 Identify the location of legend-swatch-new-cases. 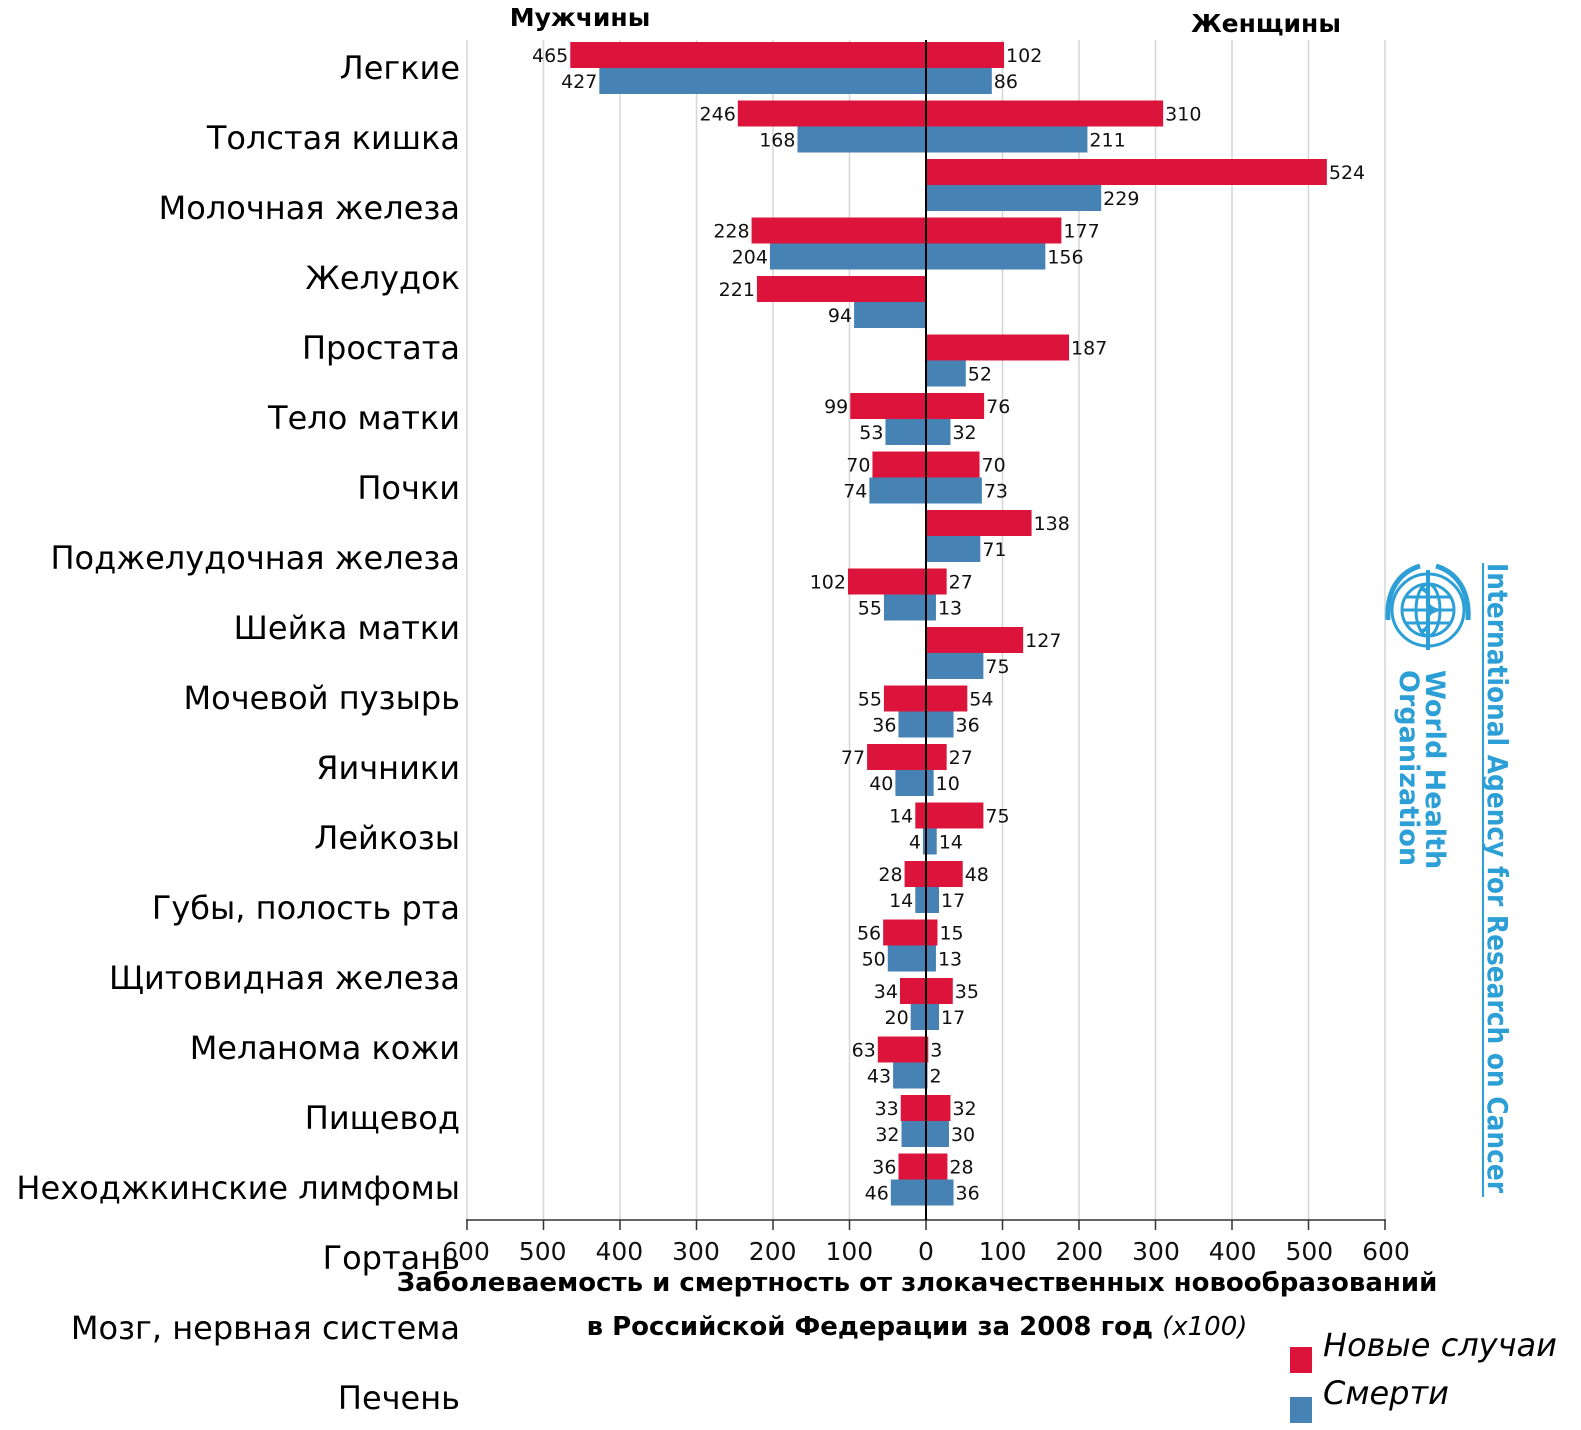
(1301, 1360).